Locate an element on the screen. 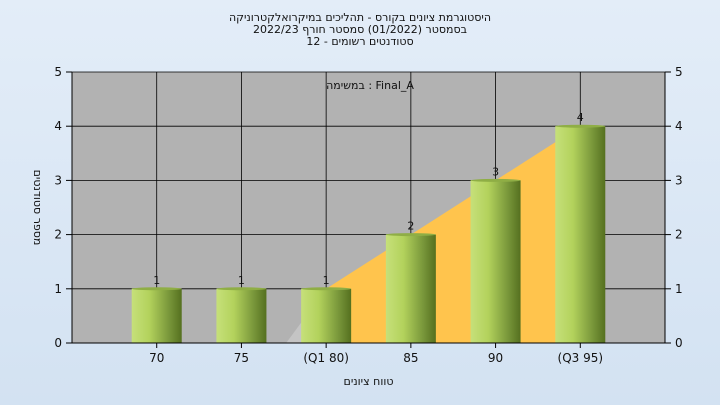 This screenshot has height=405, width=720. x-tick-label: (Q3 95) is located at coordinates (581, 358).